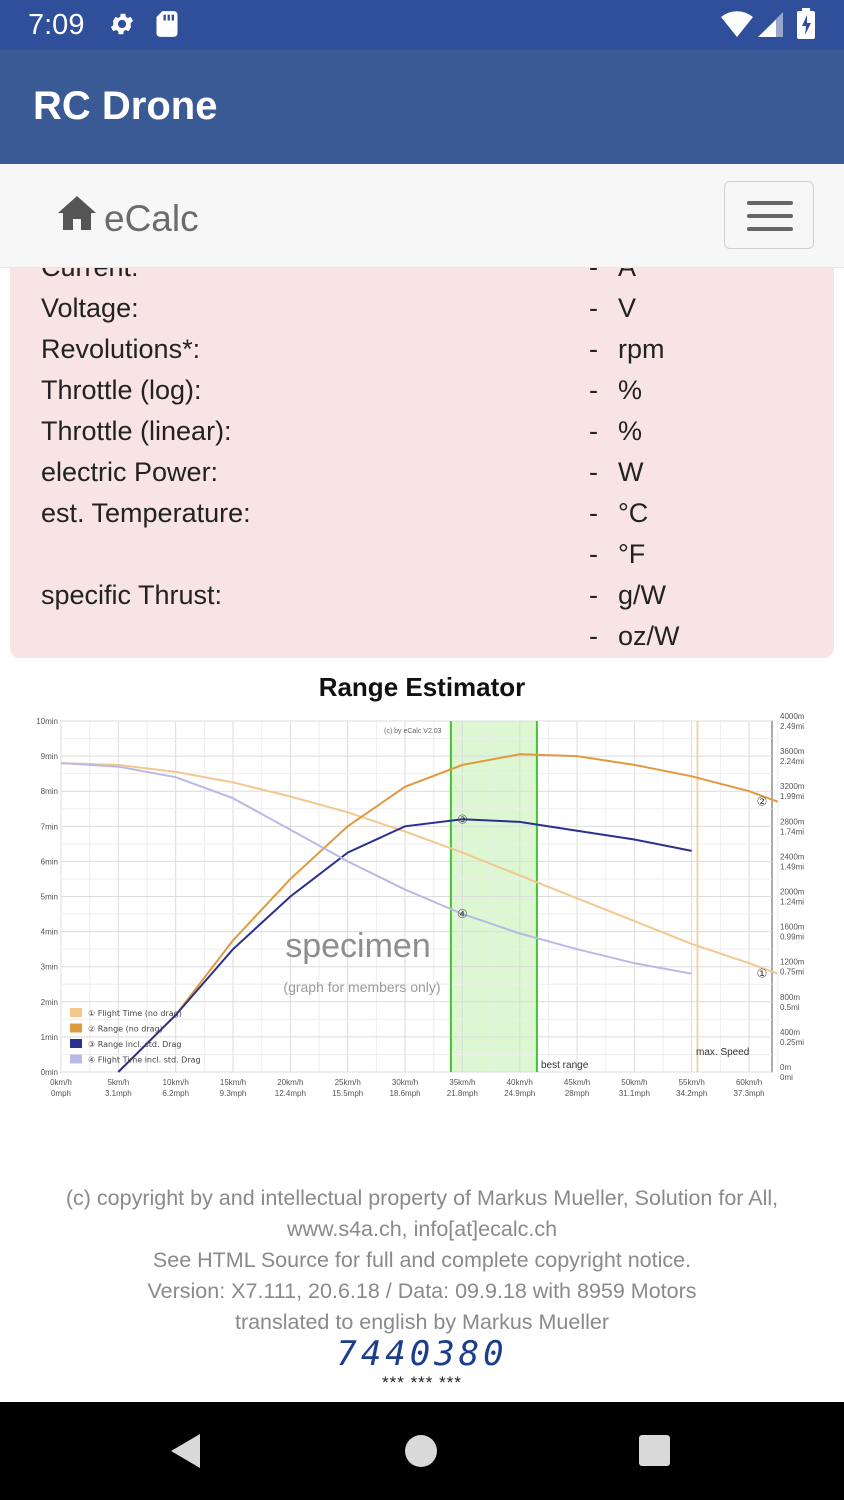 Image resolution: width=844 pixels, height=1500 pixels. Describe the element at coordinates (749, 1082) in the screenshot. I see `x-tick-label: 60km/h` at that location.